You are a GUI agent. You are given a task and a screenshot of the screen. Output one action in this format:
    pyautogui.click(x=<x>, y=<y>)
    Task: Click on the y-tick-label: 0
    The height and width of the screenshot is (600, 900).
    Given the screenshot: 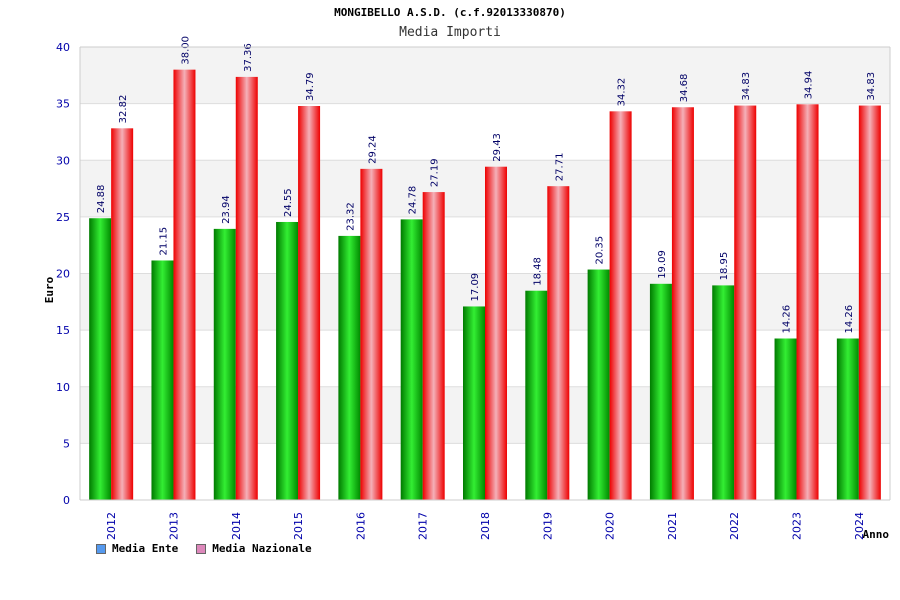 What is the action you would take?
    pyautogui.click(x=66, y=500)
    